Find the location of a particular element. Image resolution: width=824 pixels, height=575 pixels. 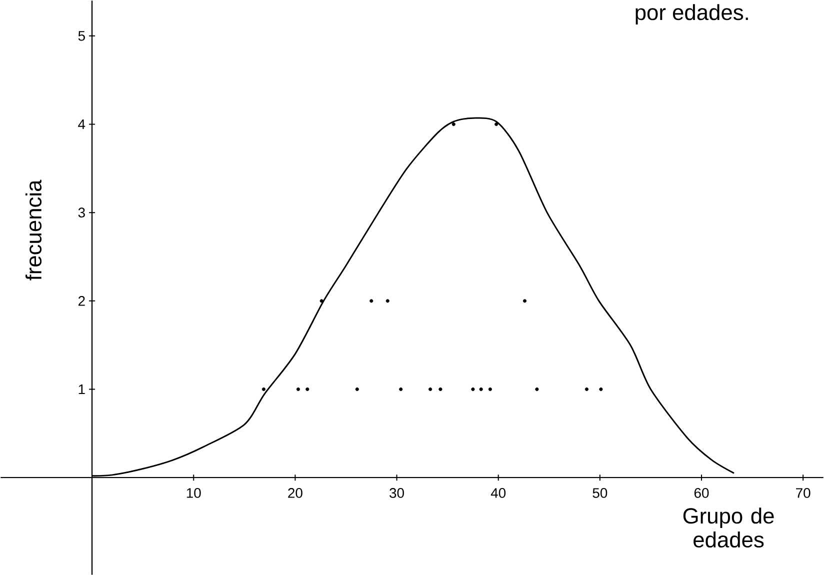

x-tick-label: 10 is located at coordinates (193, 493).